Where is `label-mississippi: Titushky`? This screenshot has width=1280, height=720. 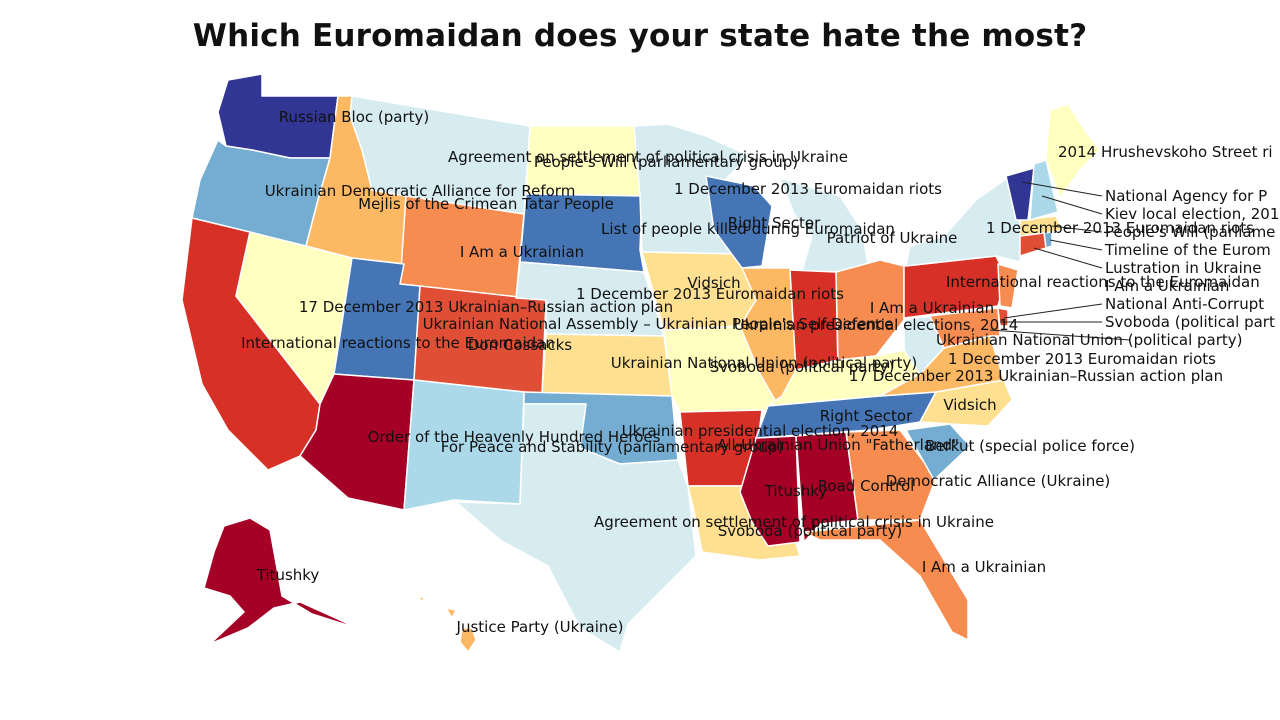
label-mississippi: Titushky is located at coordinates (796, 491).